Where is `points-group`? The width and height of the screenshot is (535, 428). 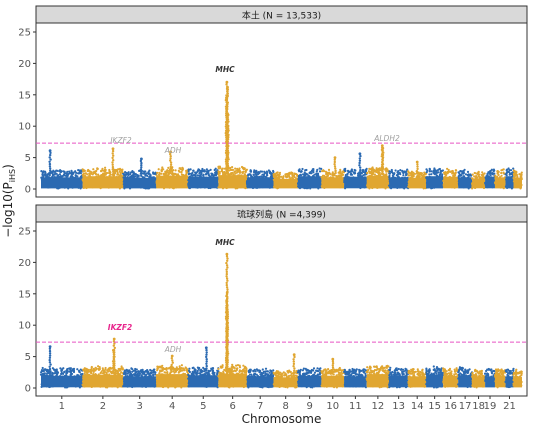
points-group is located at coordinates (281, 177).